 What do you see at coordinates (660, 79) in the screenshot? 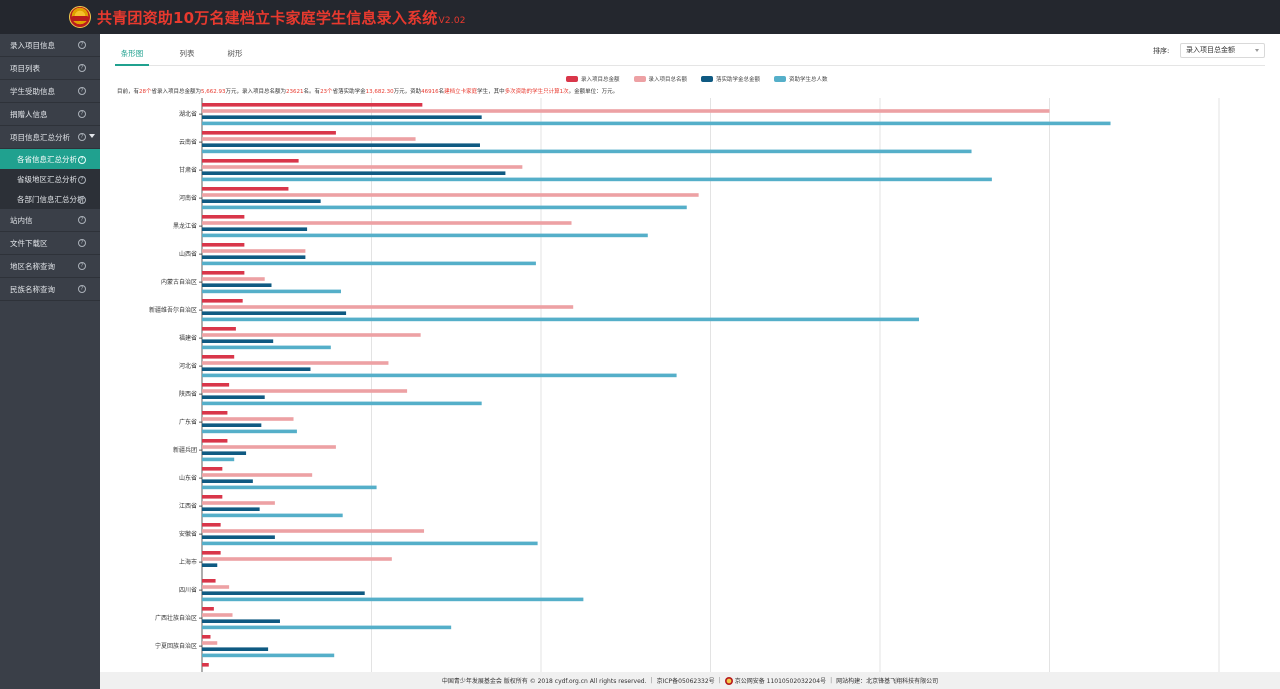
I see `legend-item: 录入项目总名额` at bounding box center [660, 79].